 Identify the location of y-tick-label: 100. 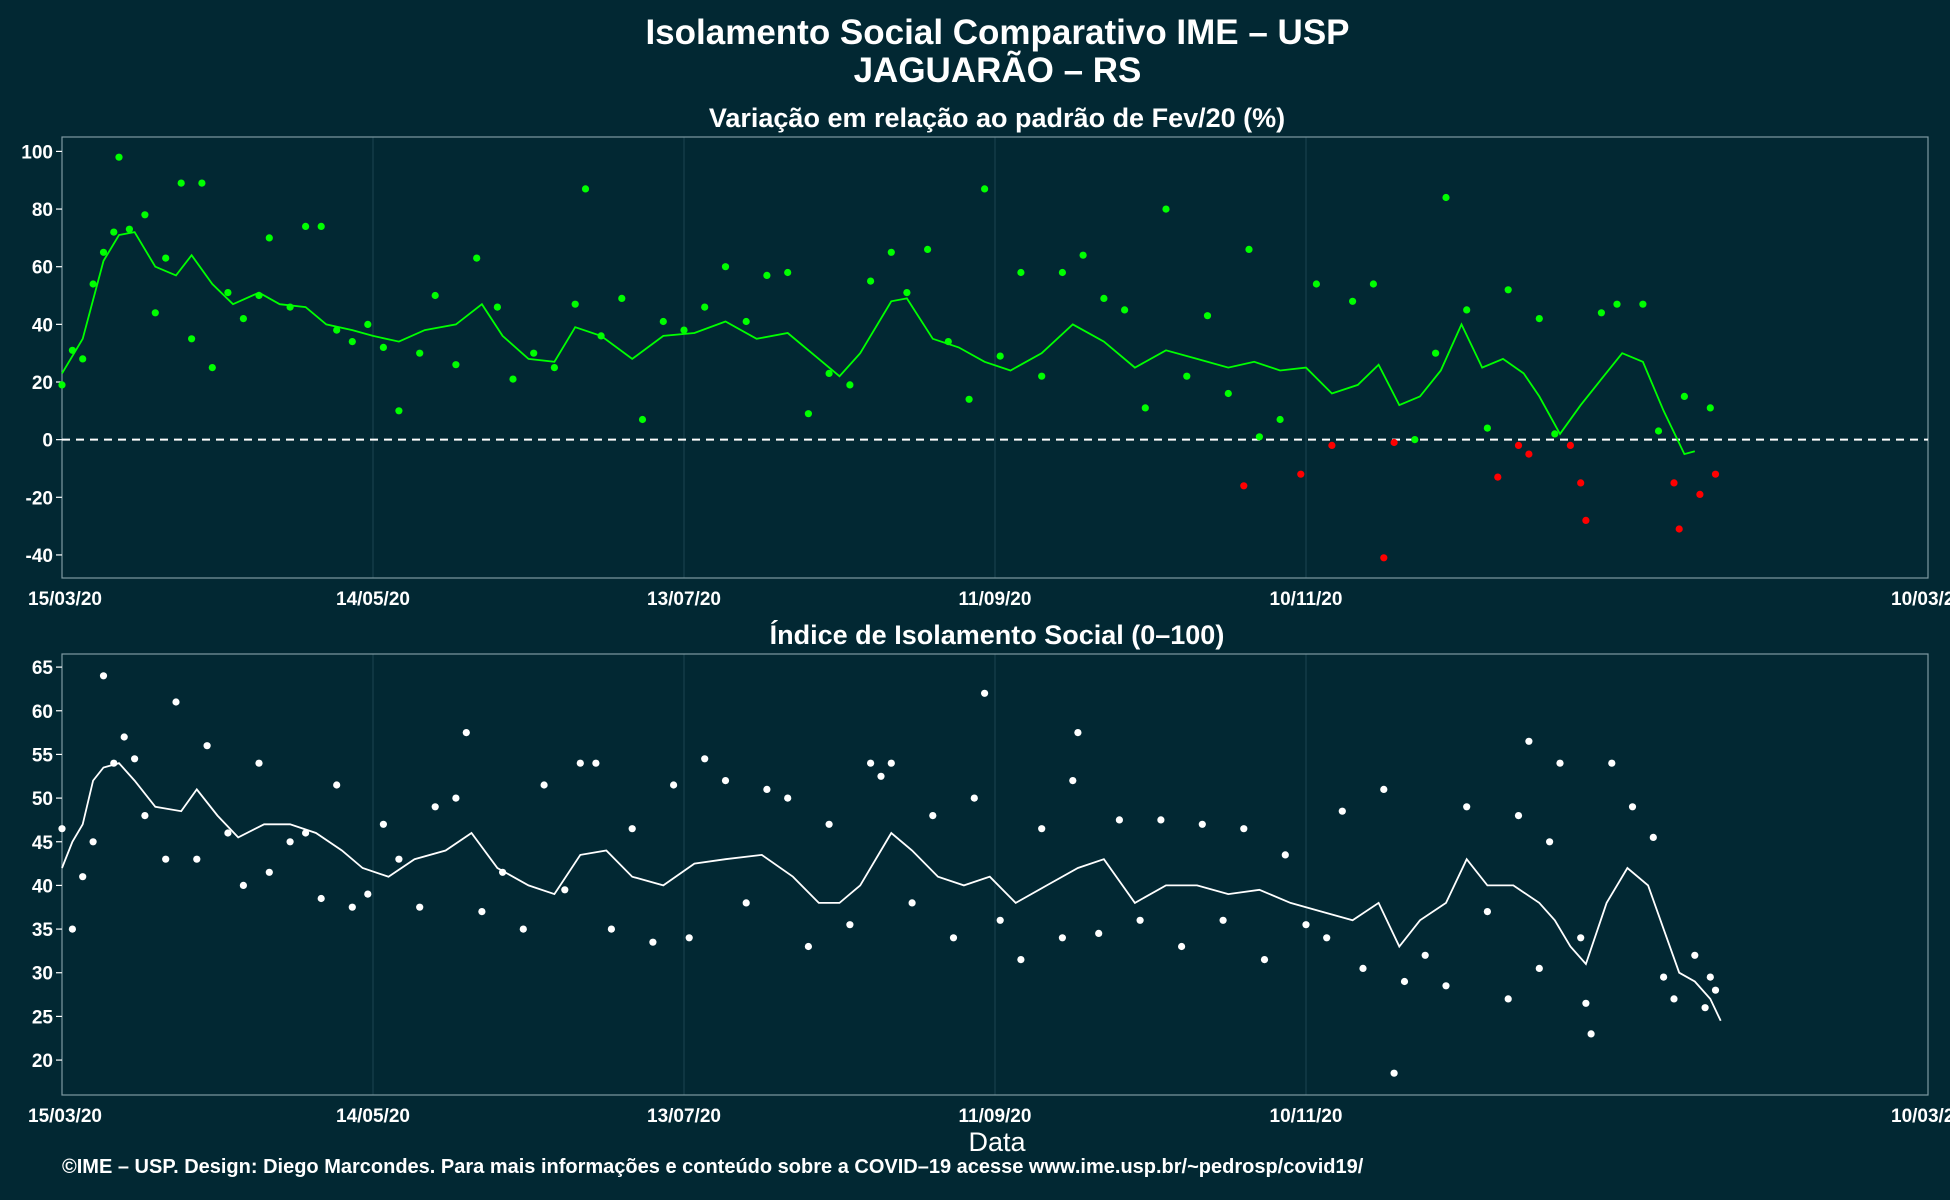
(37, 152).